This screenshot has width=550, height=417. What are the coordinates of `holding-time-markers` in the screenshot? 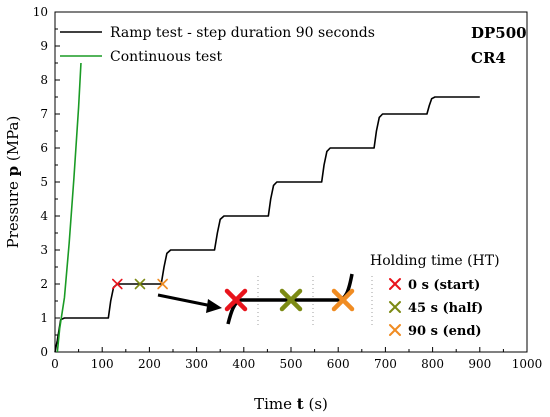 It's located at (140, 284).